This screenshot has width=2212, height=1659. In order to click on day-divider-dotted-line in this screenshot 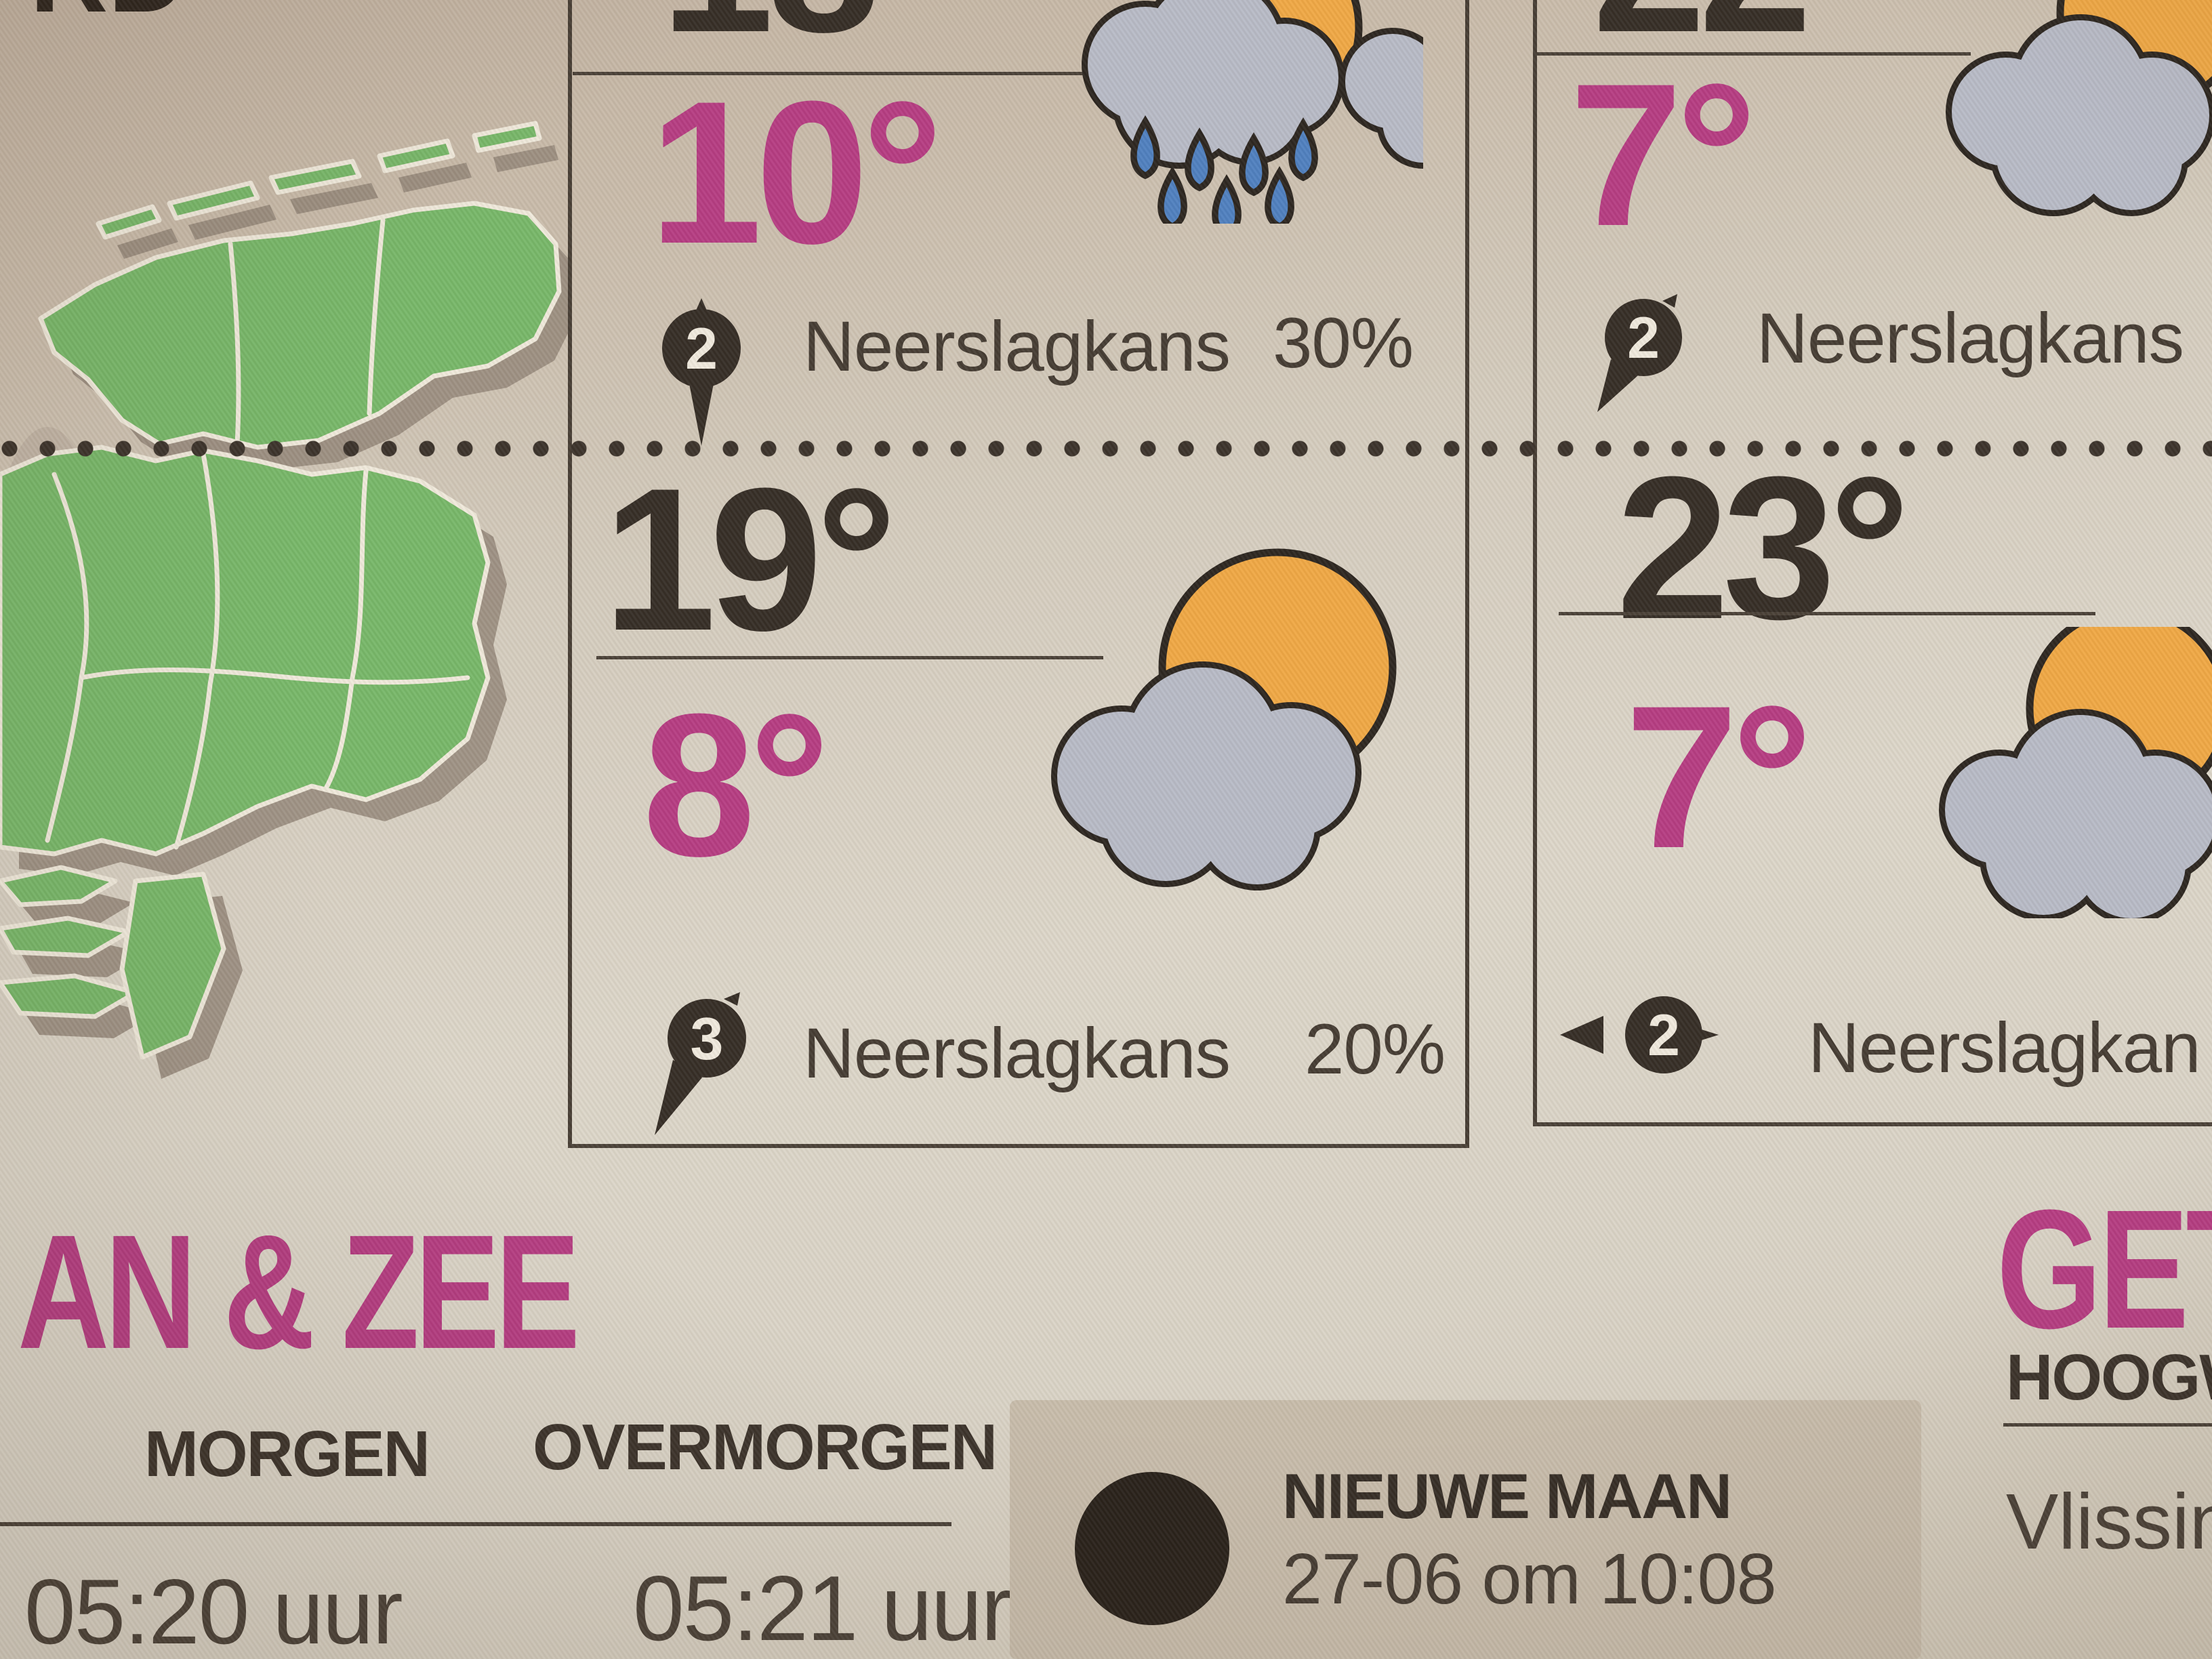, I will do `click(1106, 449)`.